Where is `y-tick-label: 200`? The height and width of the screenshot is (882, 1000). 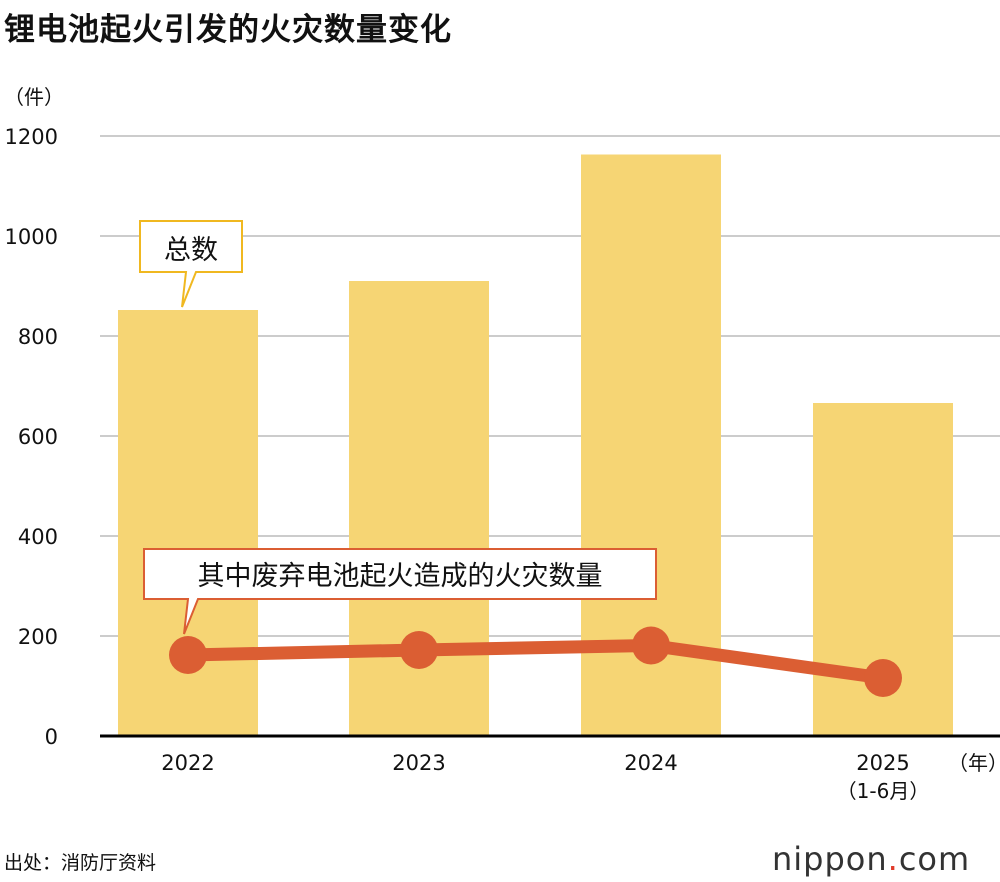
y-tick-label: 200 is located at coordinates (38, 637).